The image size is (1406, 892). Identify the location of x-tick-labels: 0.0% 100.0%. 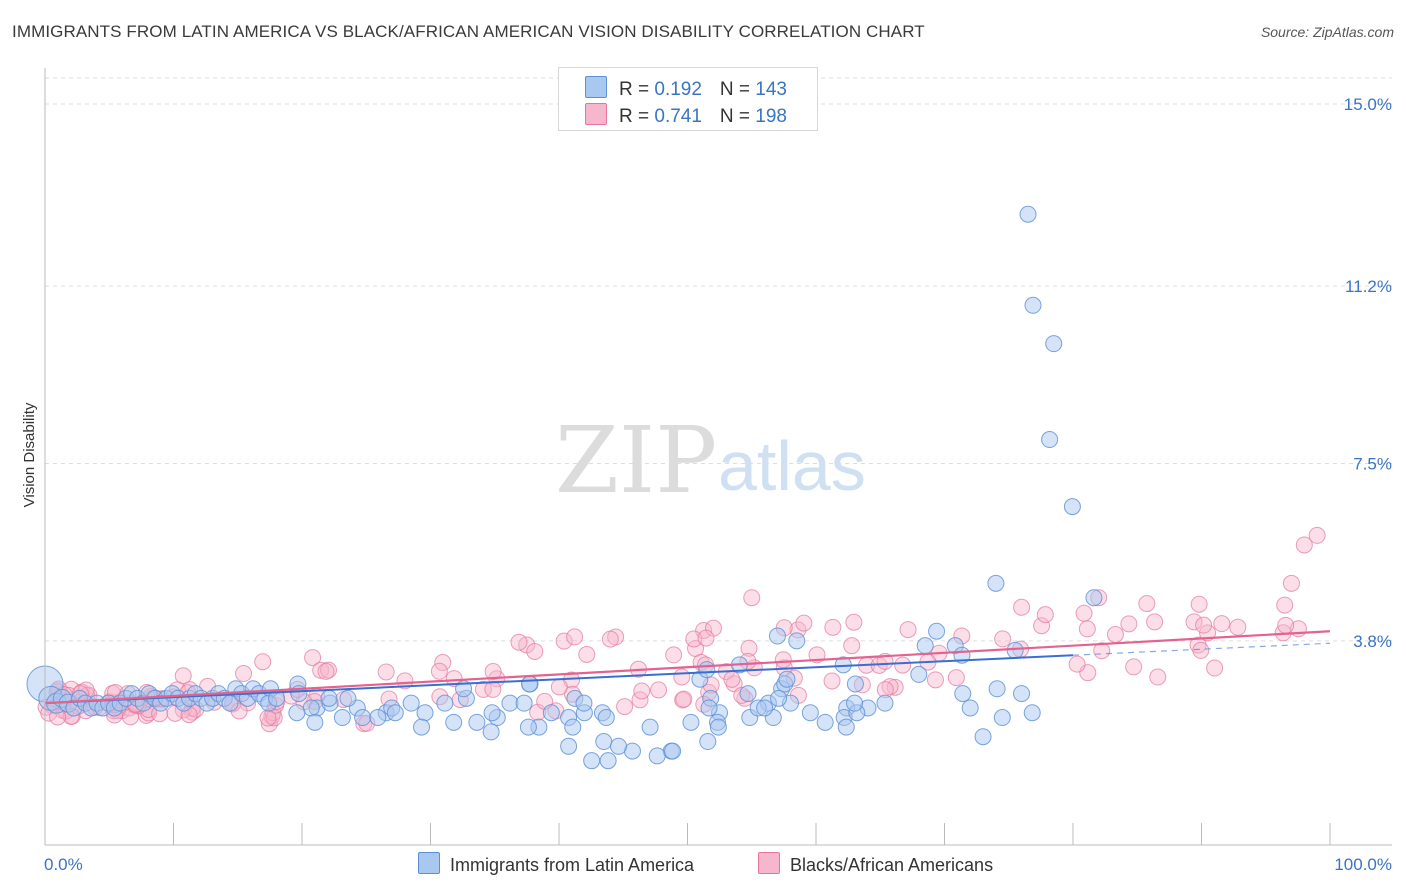
(718, 864).